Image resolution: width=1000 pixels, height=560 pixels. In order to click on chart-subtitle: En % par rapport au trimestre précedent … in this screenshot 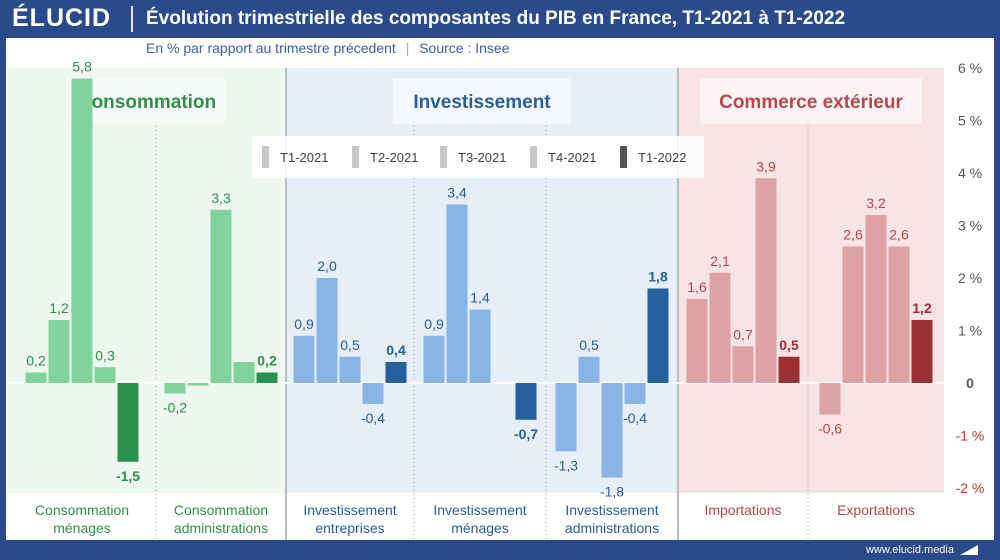, I will do `click(328, 48)`.